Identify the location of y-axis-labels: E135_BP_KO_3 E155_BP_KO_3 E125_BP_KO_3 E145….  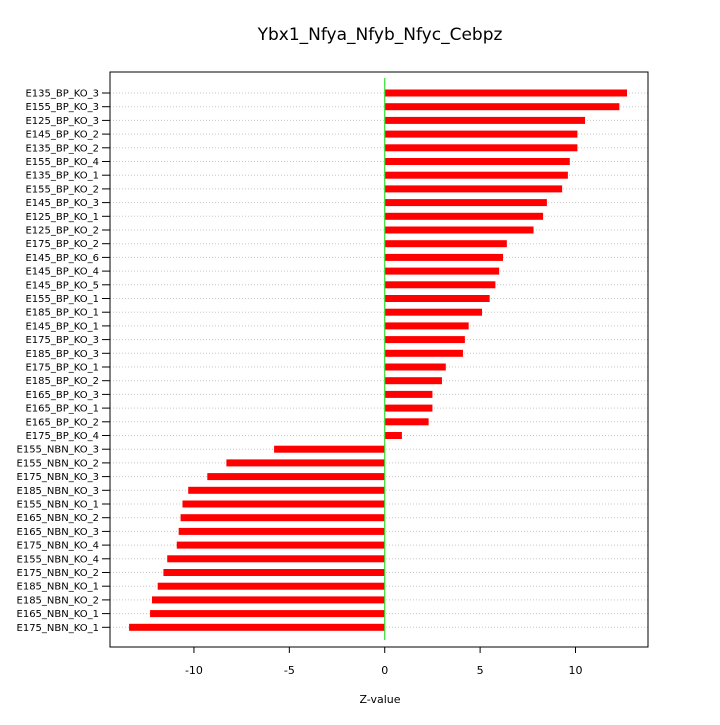
(63, 361).